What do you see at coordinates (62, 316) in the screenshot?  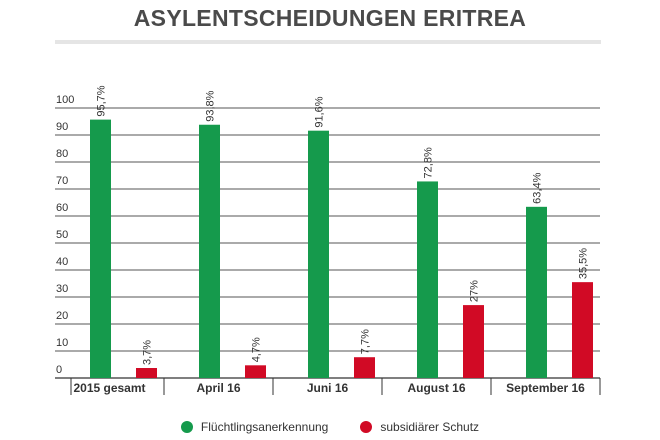 I see `y-tick-label: 20` at bounding box center [62, 316].